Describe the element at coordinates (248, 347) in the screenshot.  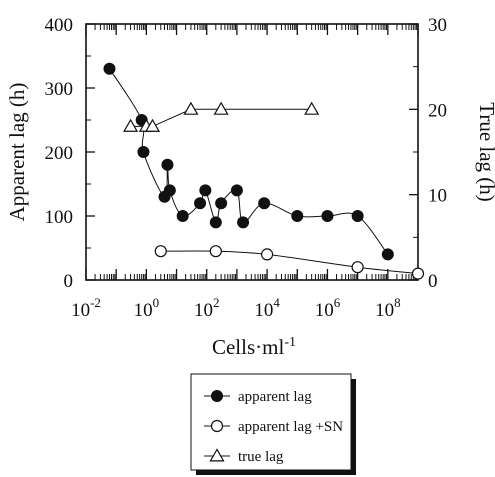
I see `x-axis-title-main: Cells·ml` at that location.